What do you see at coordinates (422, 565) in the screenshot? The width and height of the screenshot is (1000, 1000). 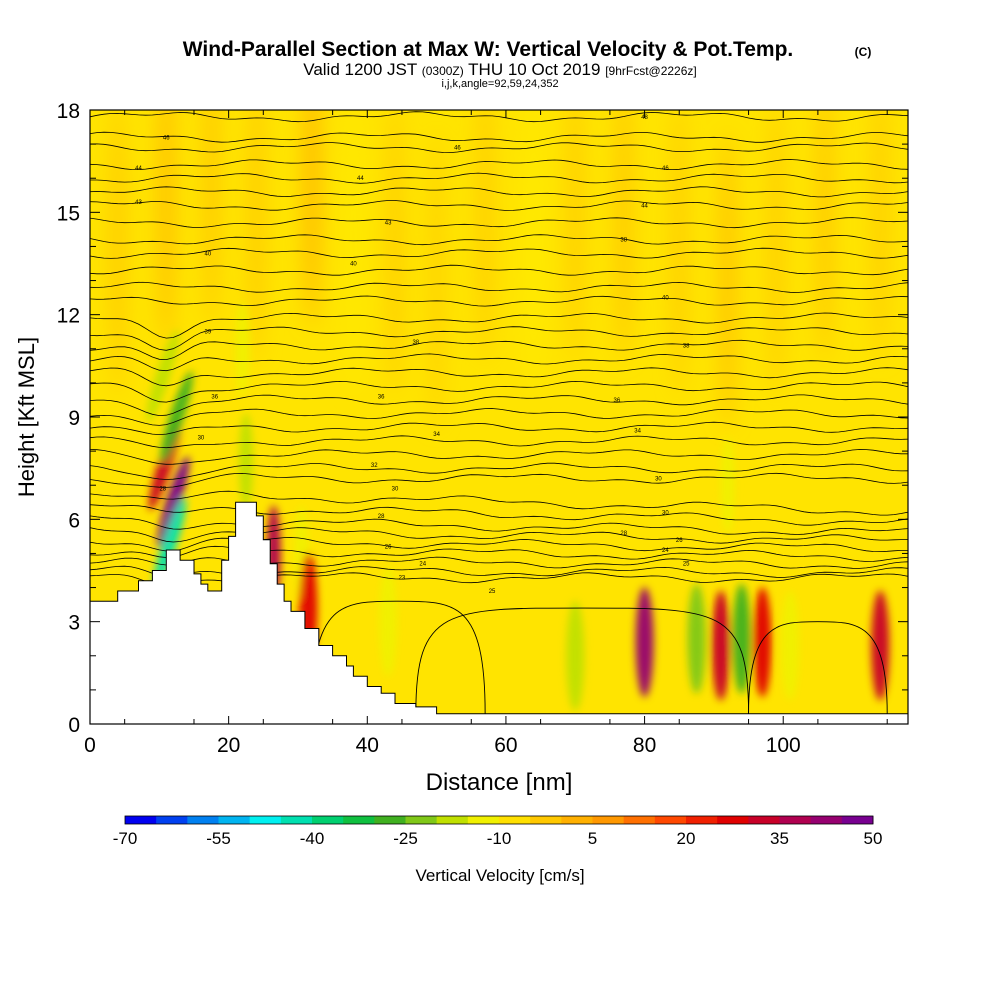 I see `contour-label: 24` at bounding box center [422, 565].